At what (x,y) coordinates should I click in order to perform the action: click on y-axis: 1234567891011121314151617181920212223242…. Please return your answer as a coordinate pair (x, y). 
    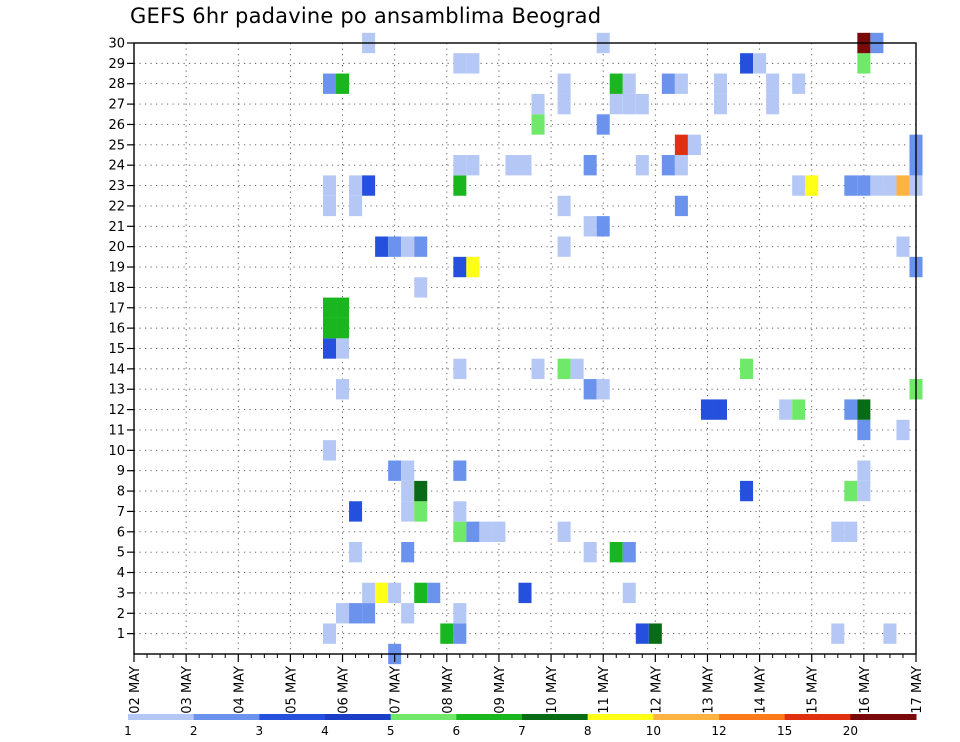
    Looking at the image, I should click on (121, 339).